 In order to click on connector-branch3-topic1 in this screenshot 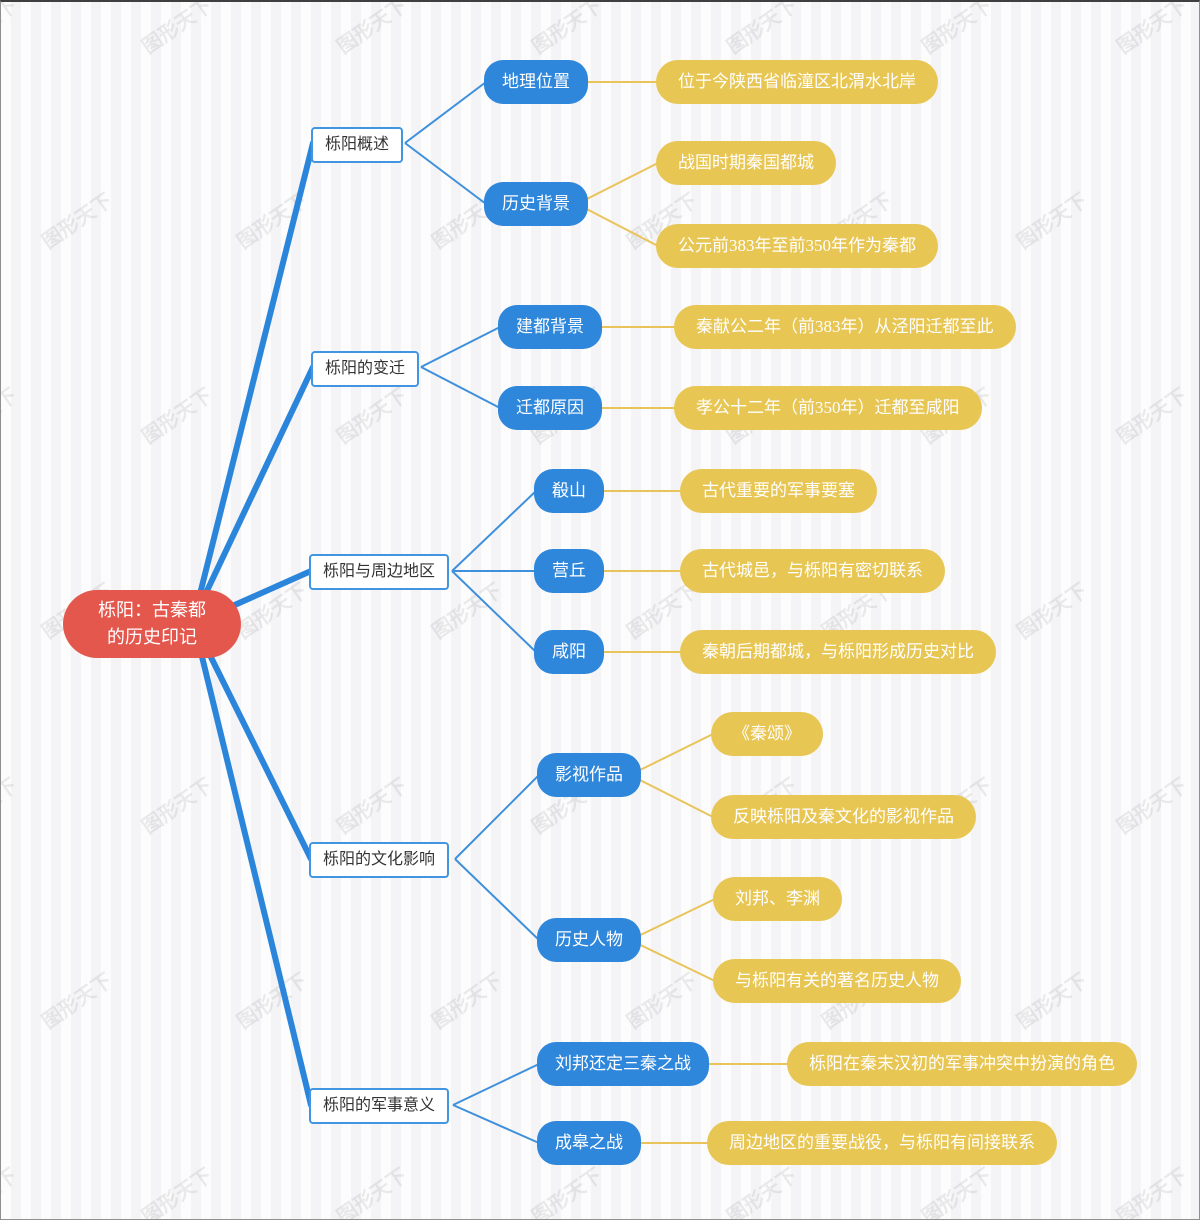, I will do `click(494, 531)`.